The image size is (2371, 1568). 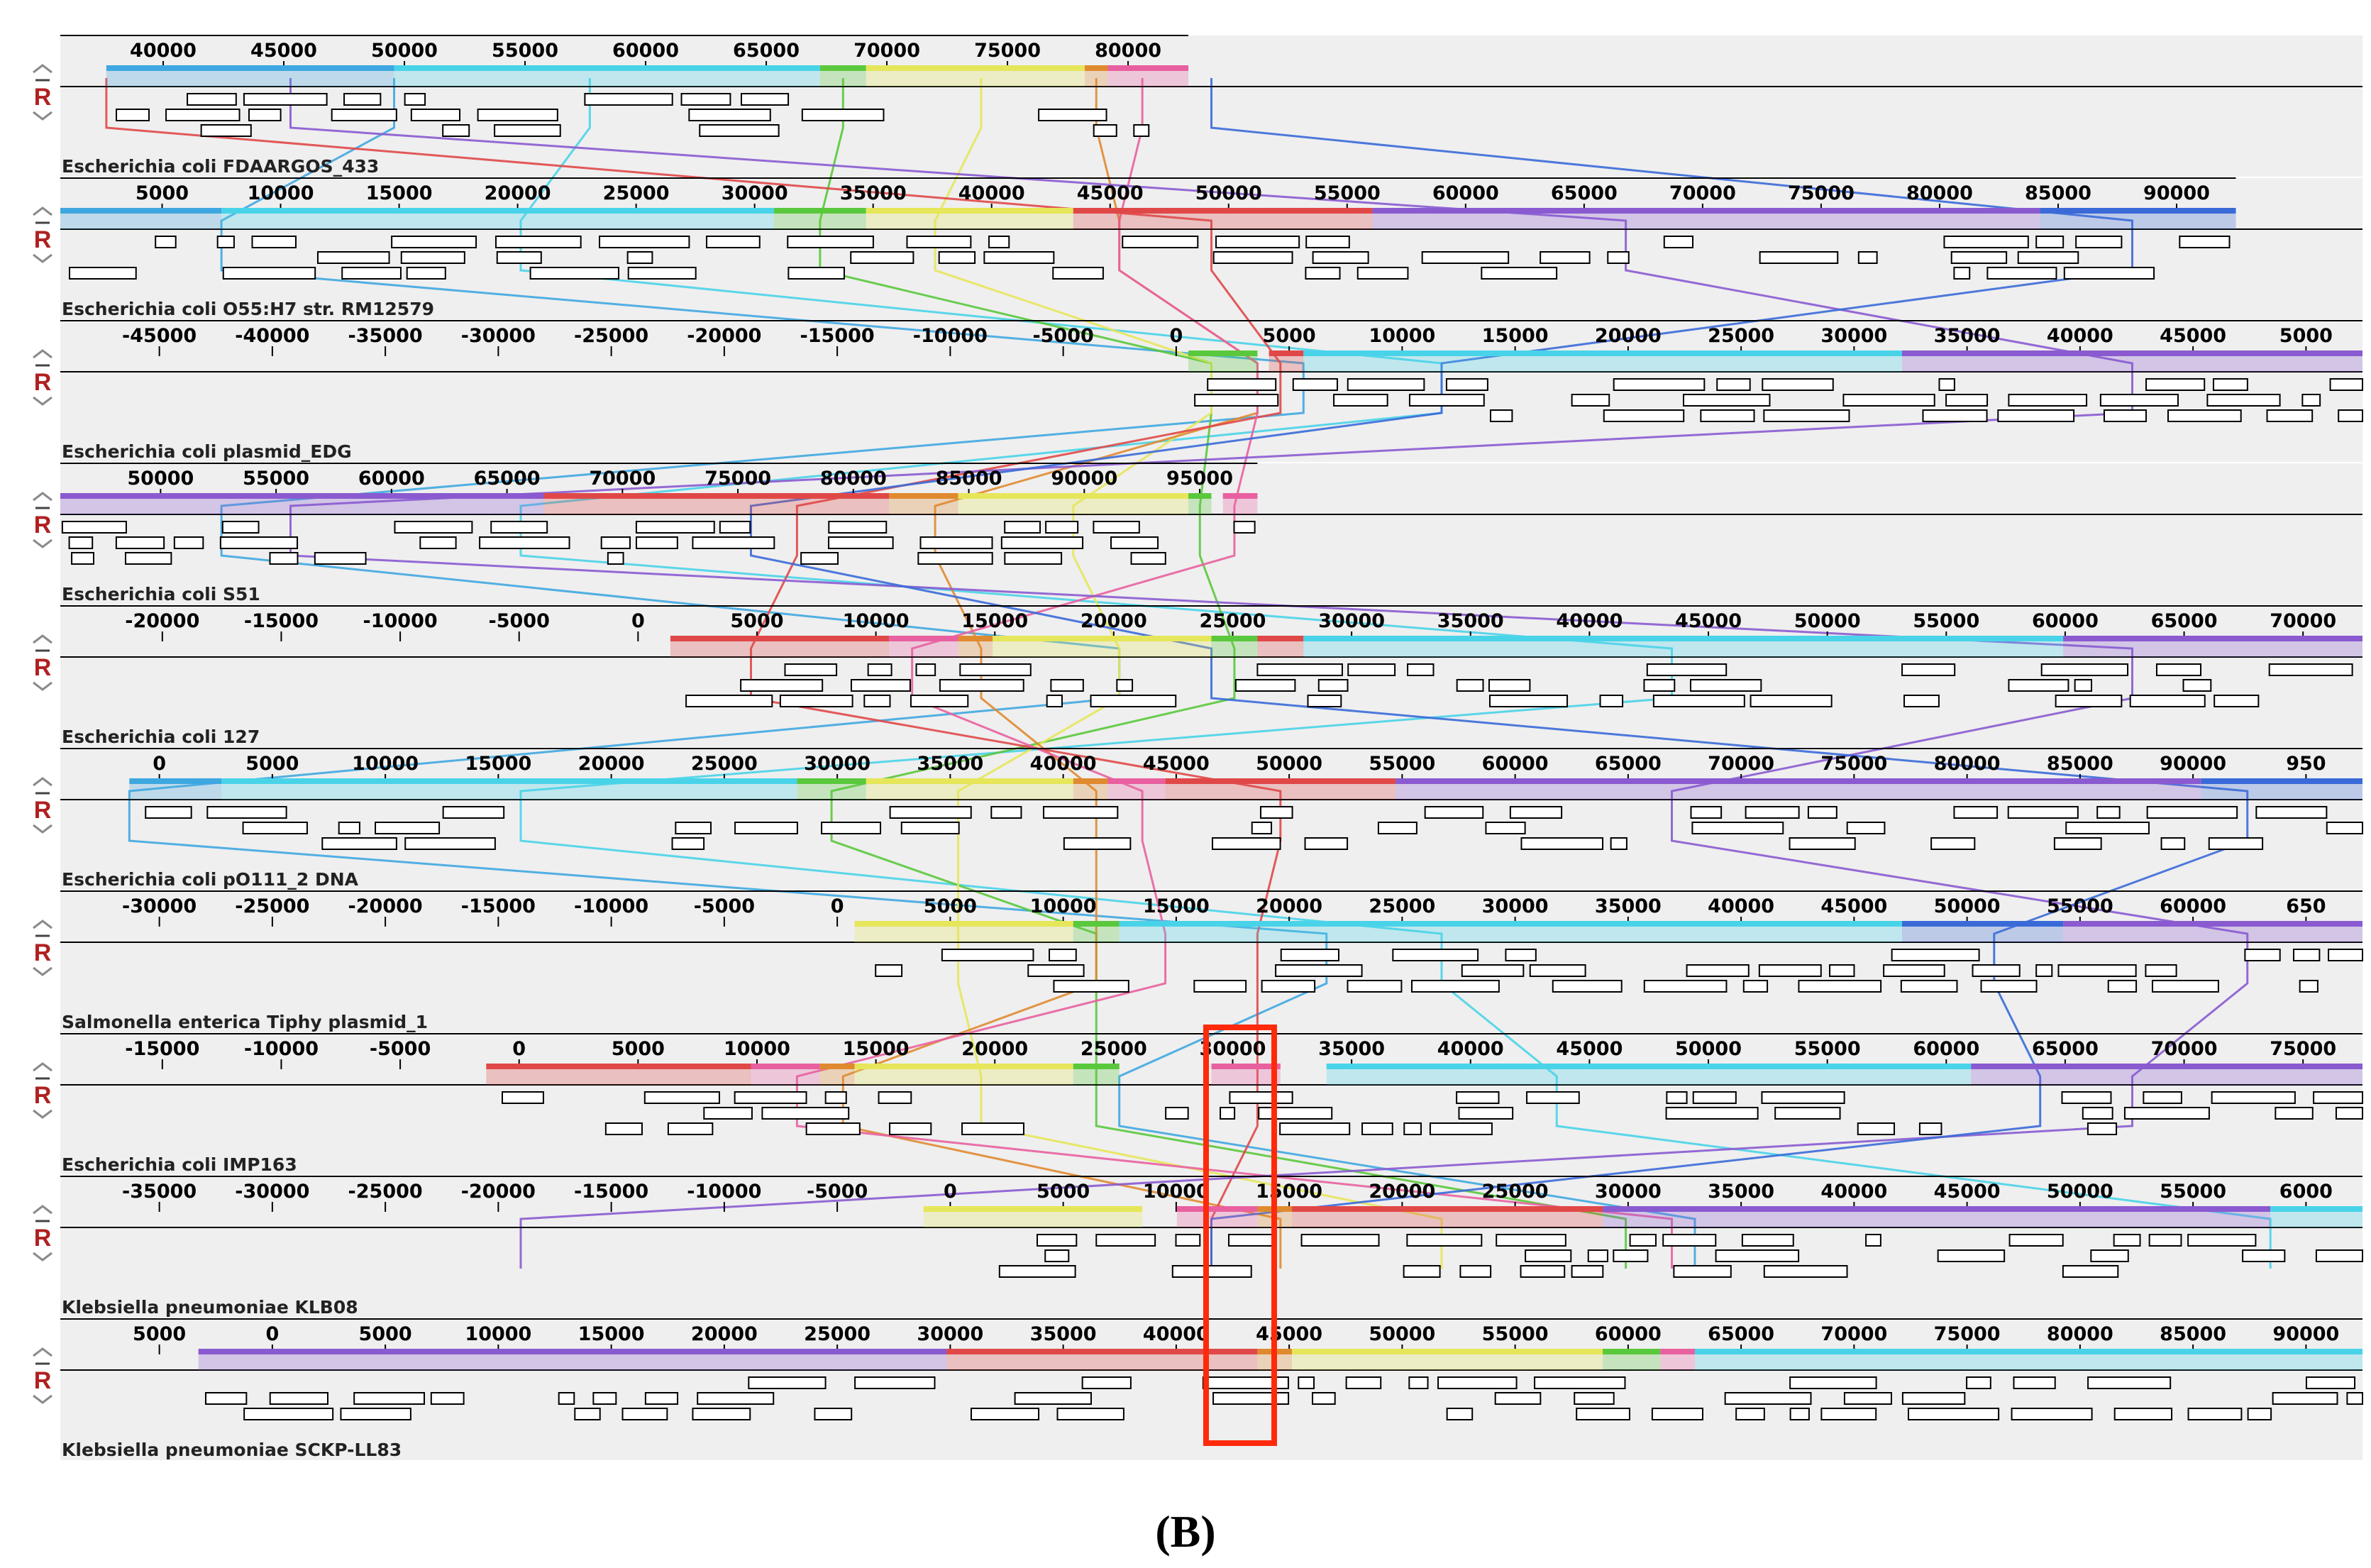 I want to click on track-name: Escherichia coli 127, so click(x=161, y=737).